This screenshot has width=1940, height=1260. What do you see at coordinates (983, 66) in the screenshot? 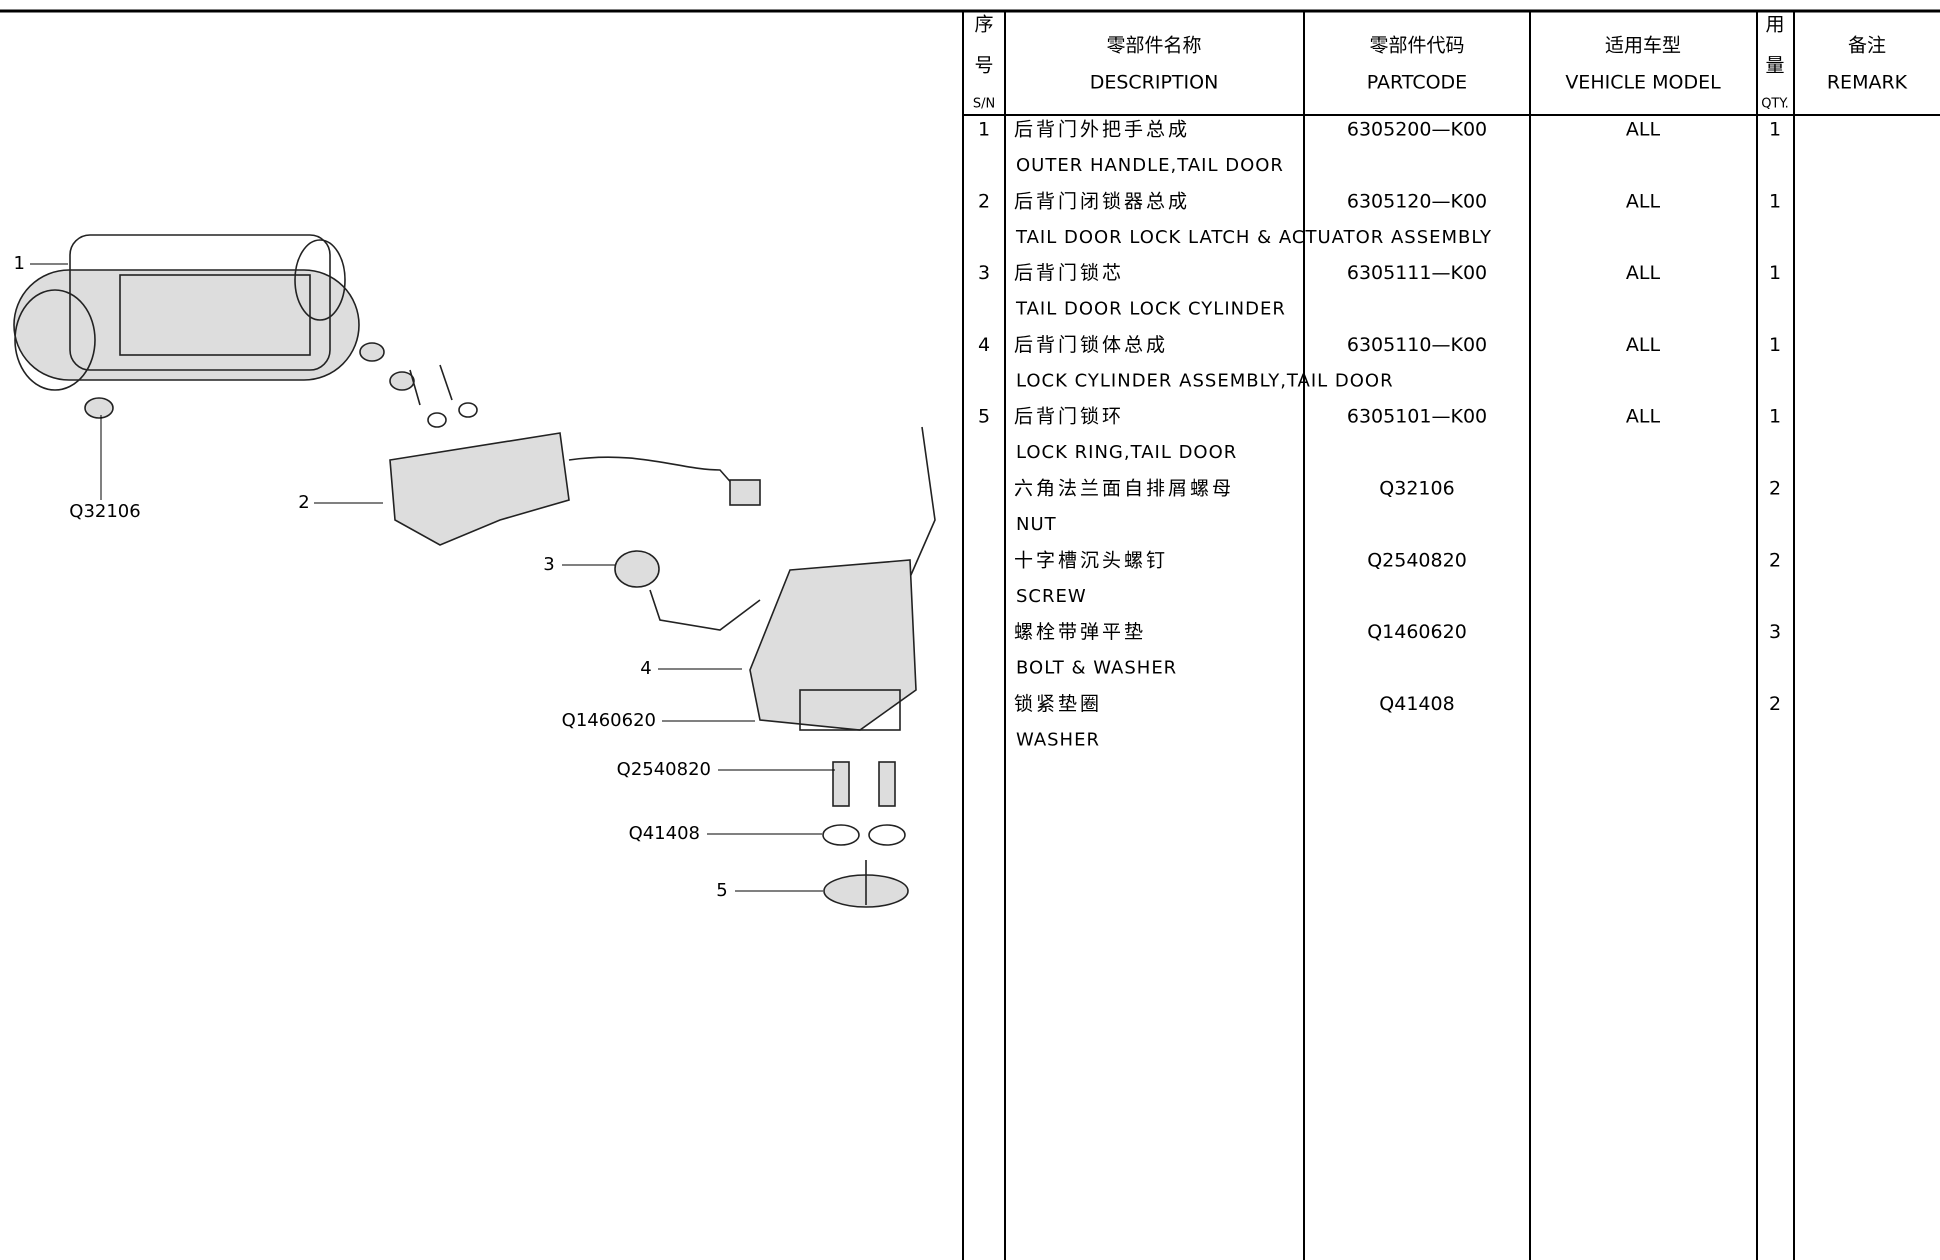
I see `header-sn: 号` at bounding box center [983, 66].